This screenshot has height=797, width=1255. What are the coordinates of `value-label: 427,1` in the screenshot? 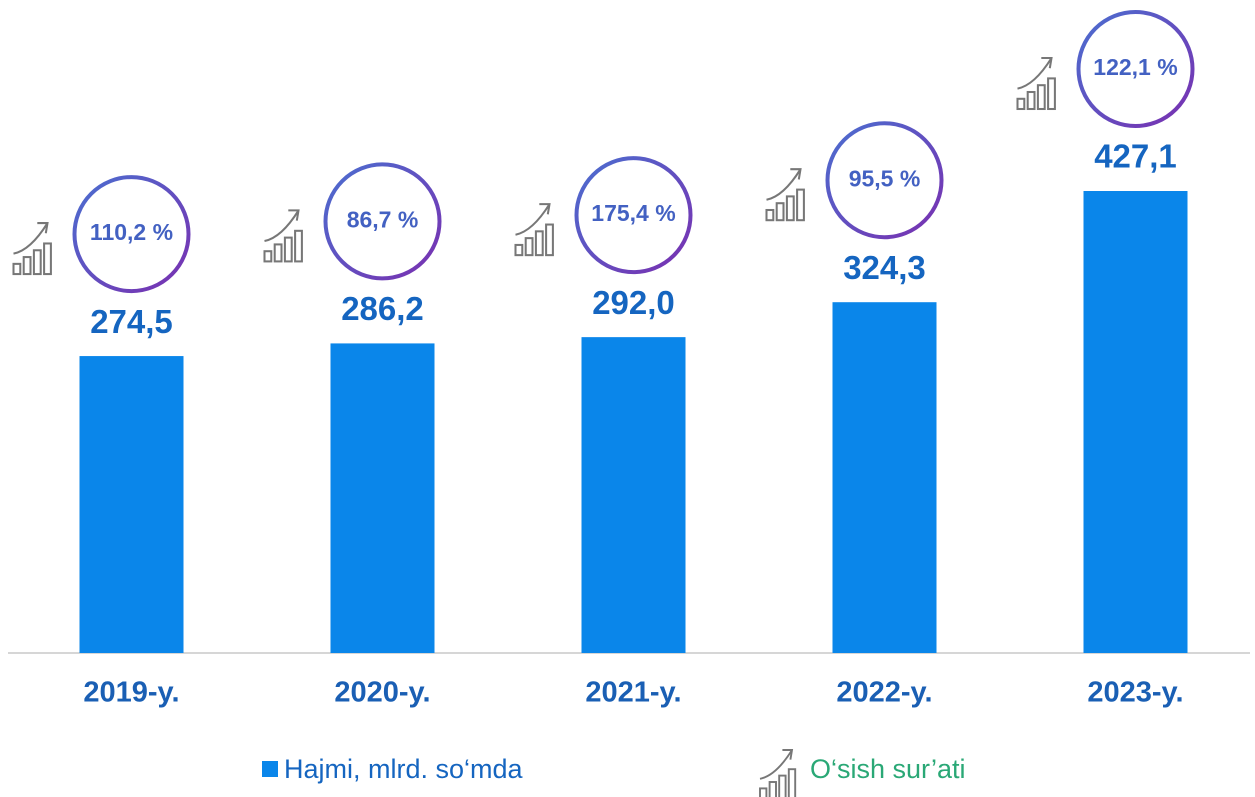 It's located at (1135, 156).